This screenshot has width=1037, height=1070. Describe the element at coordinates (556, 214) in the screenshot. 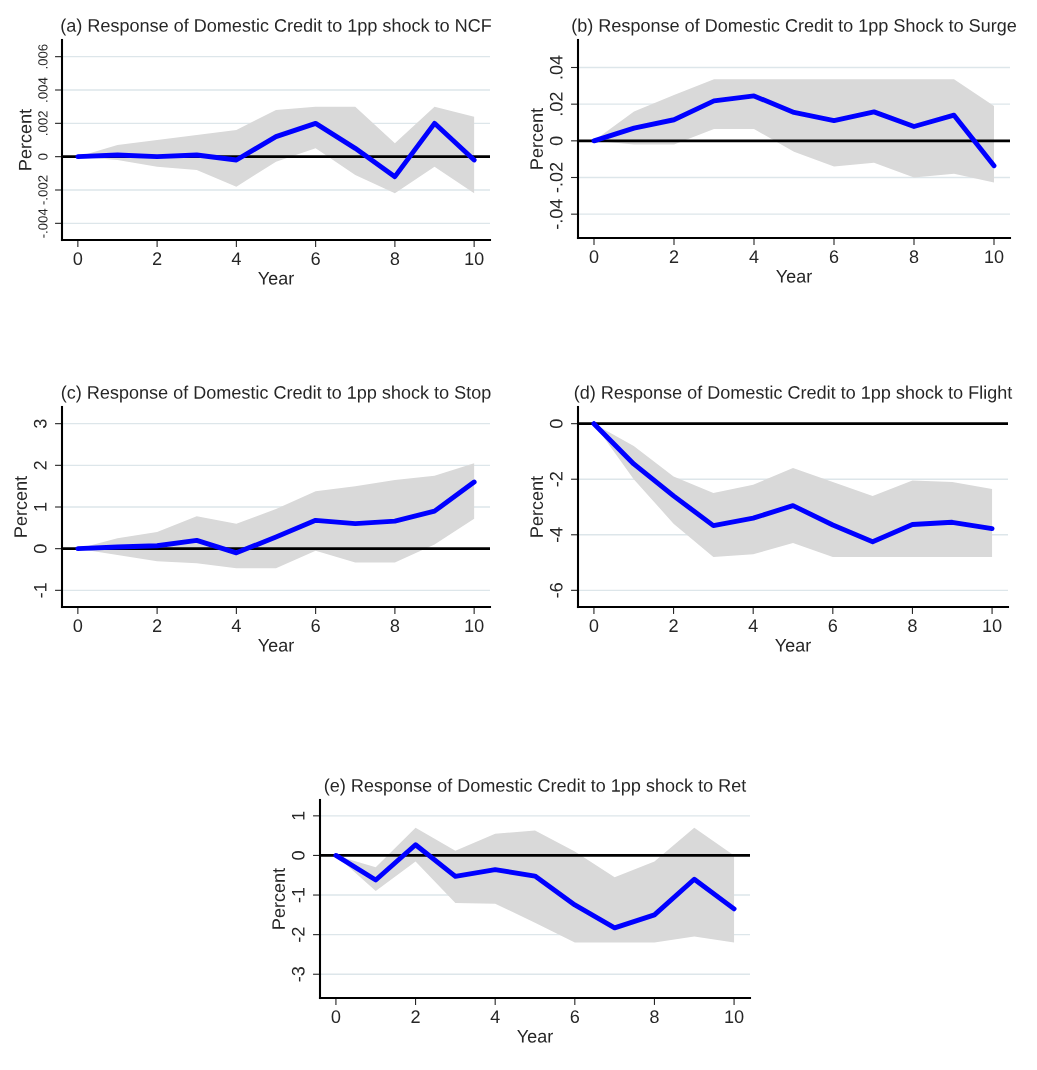

I see `y-tick-label: -.04` at that location.